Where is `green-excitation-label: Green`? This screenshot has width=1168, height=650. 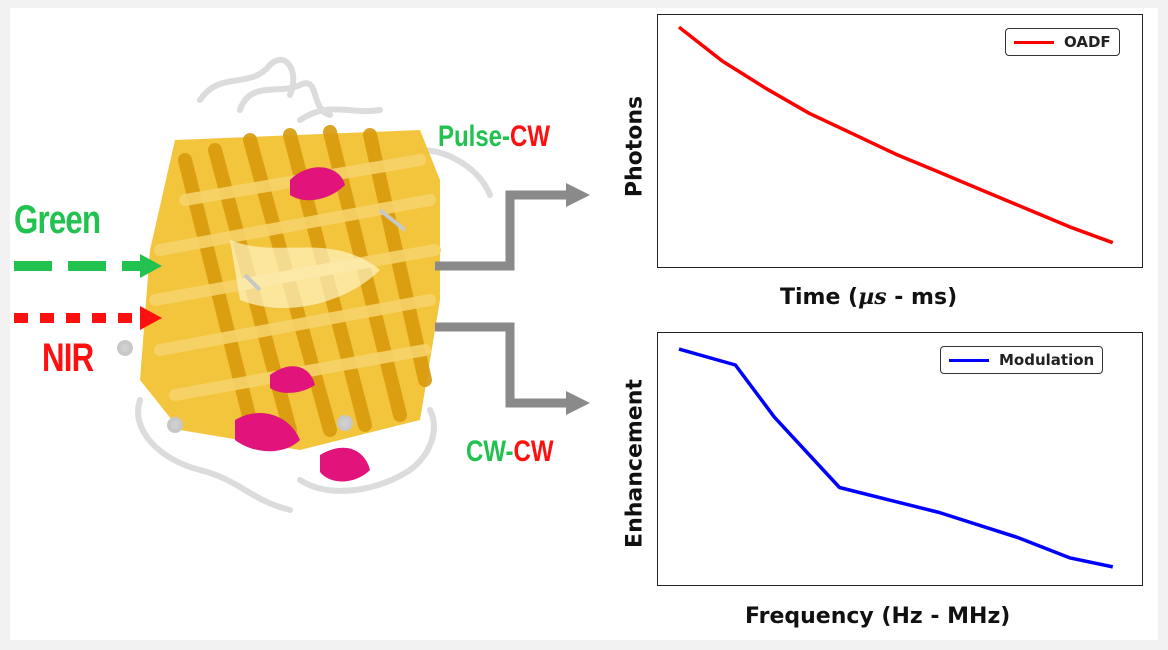 green-excitation-label: Green is located at coordinates (57, 220).